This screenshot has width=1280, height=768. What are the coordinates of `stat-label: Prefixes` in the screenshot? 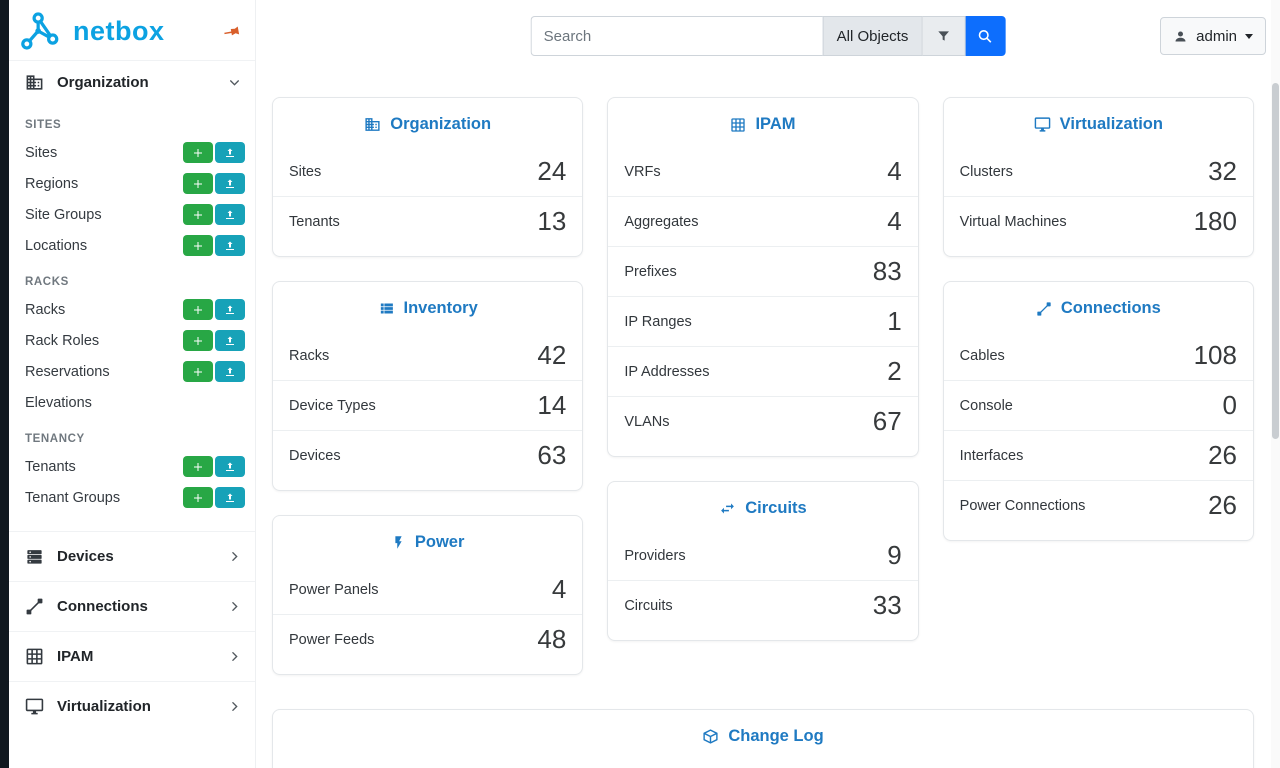 It's located at (650, 271).